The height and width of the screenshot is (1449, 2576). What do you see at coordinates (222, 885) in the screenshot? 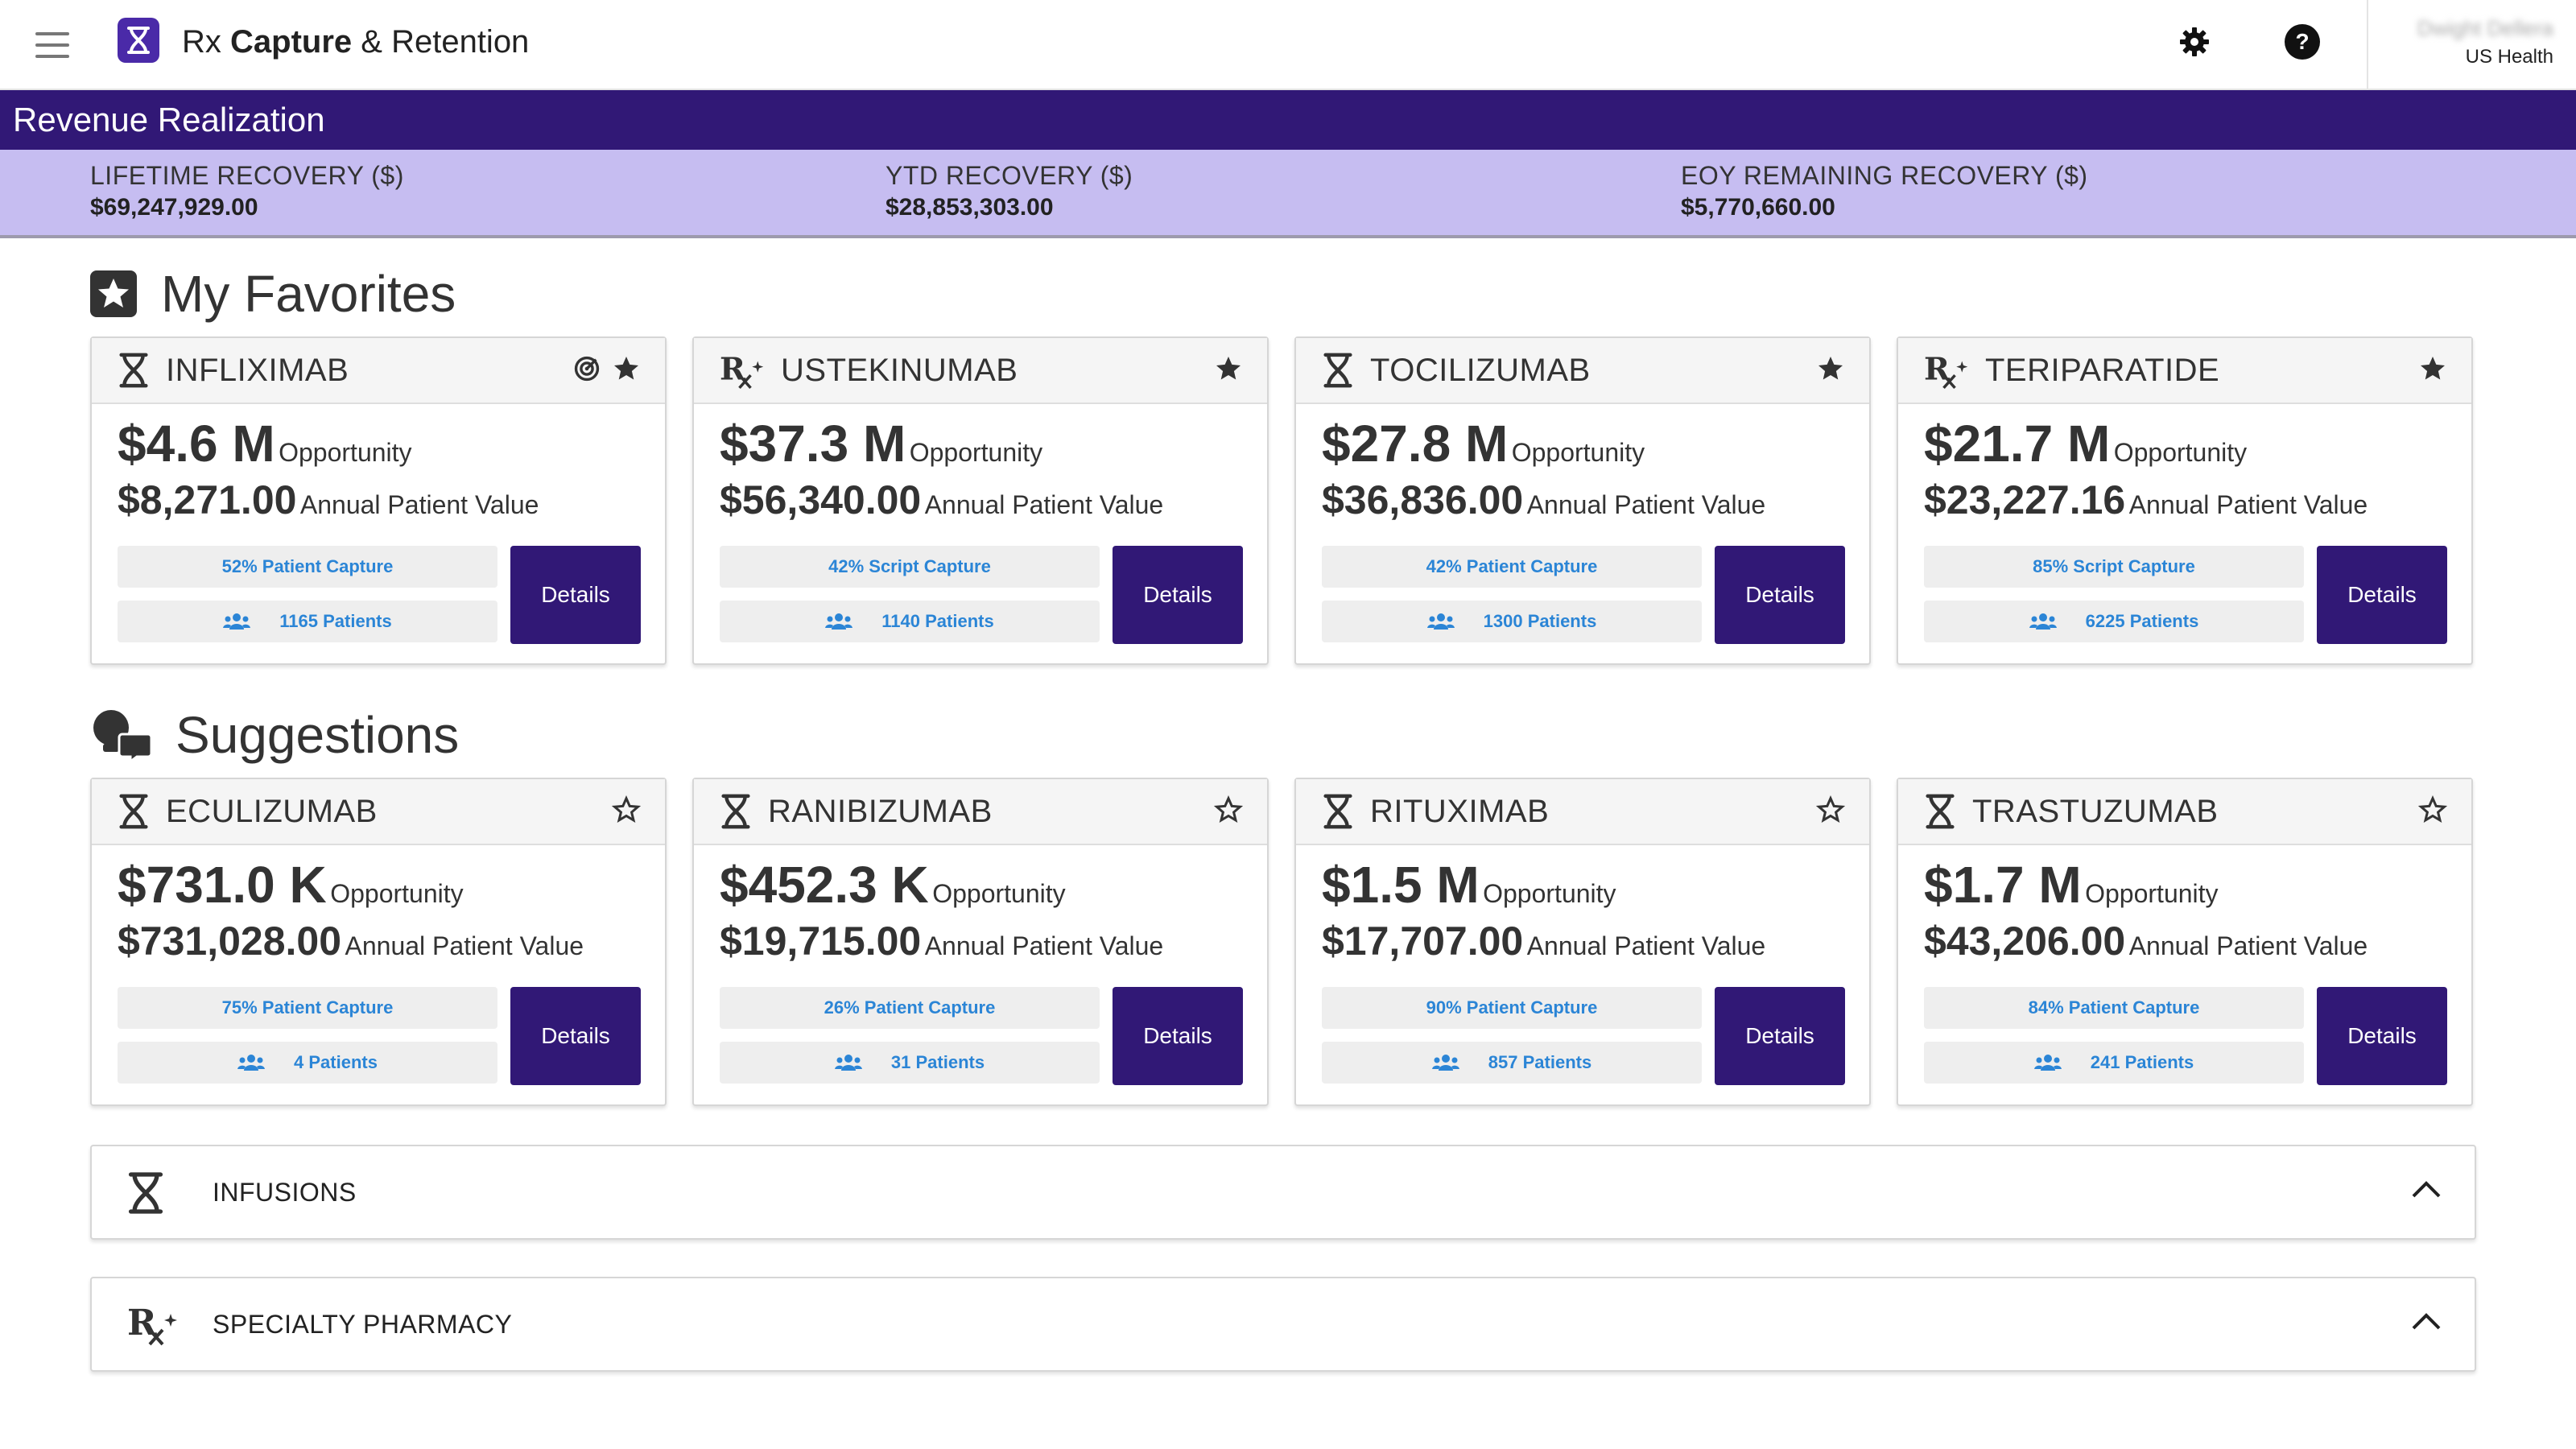
I see `opportunity-value: $731.0 K` at bounding box center [222, 885].